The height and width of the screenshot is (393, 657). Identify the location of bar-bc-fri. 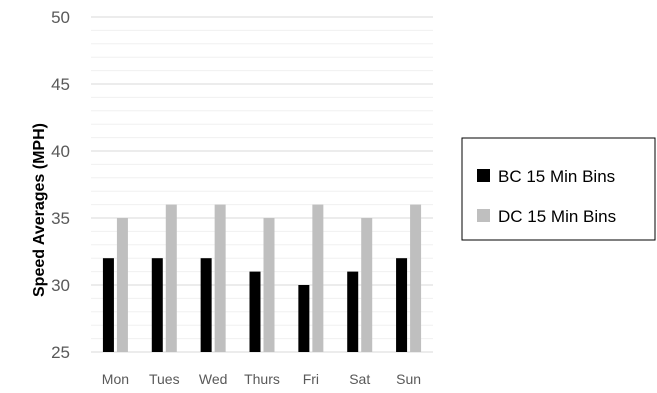
(304, 318).